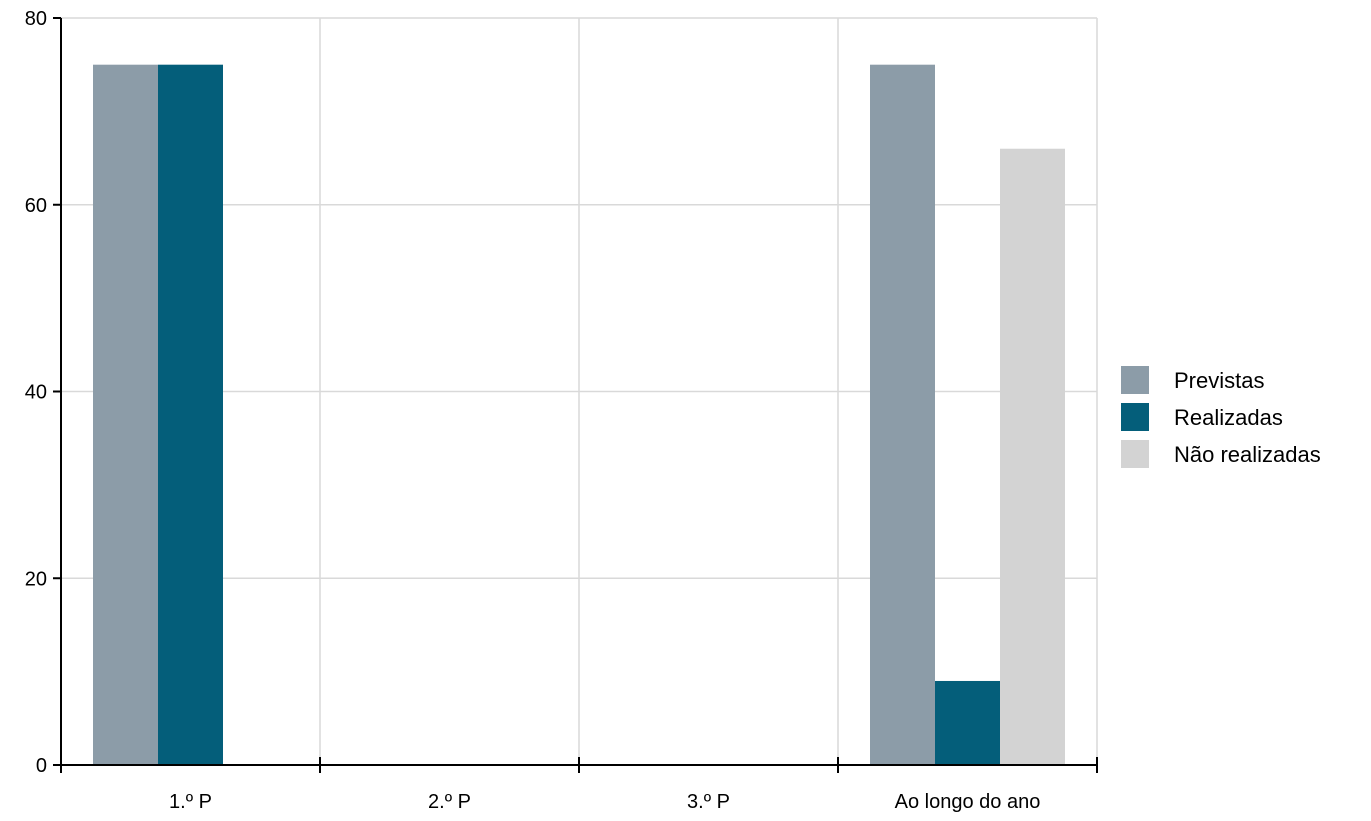  Describe the element at coordinates (41, 766) in the screenshot. I see `y-tick-label: 0` at that location.